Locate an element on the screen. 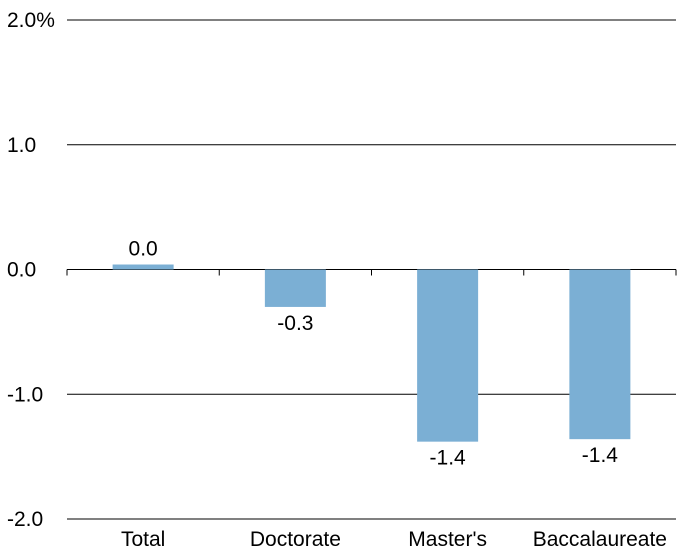 The image size is (688, 555). x-axis-tick-labels: Total Doctorate Master's Baccalaureate is located at coordinates (394, 539).